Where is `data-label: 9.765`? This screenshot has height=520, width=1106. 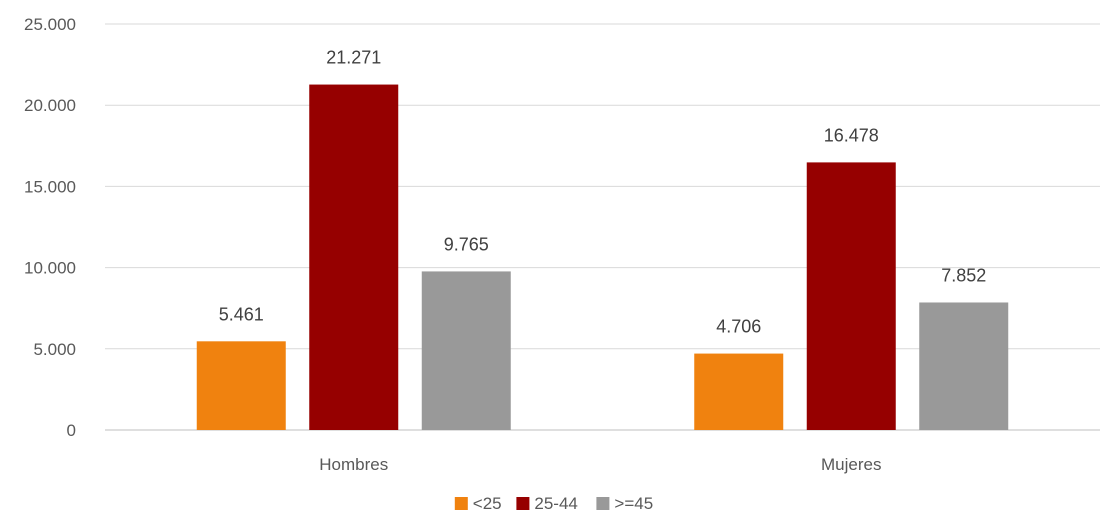
data-label: 9.765 is located at coordinates (466, 244).